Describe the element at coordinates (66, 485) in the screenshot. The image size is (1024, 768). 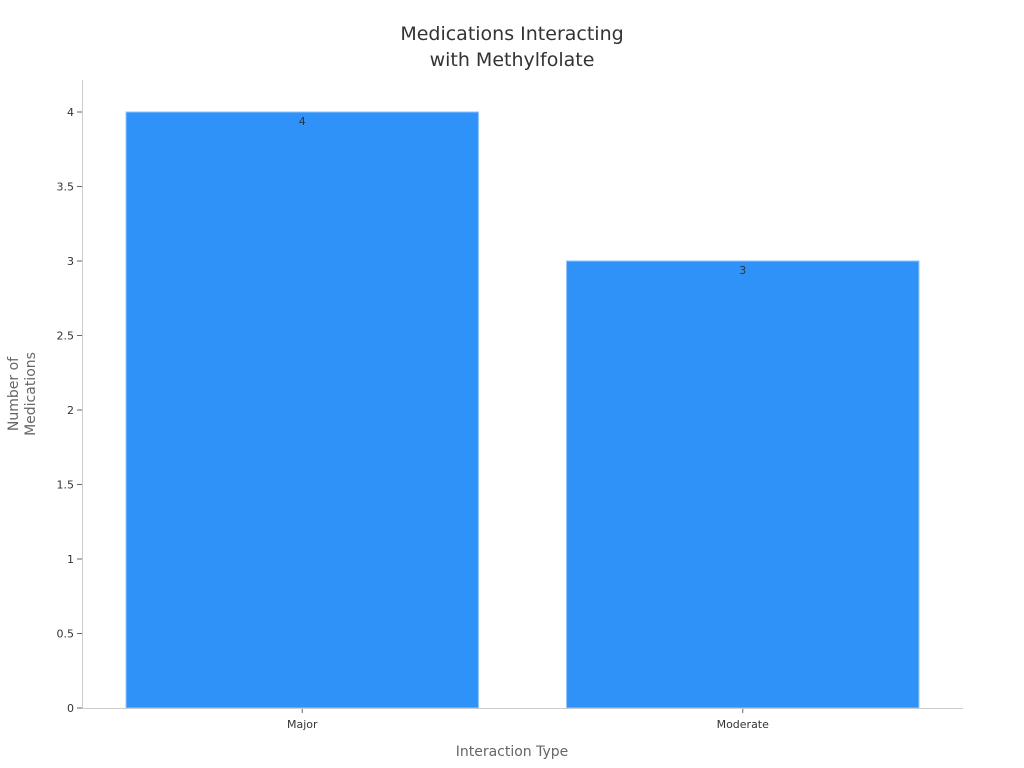
I see `y-tick-label: 1.5` at that location.